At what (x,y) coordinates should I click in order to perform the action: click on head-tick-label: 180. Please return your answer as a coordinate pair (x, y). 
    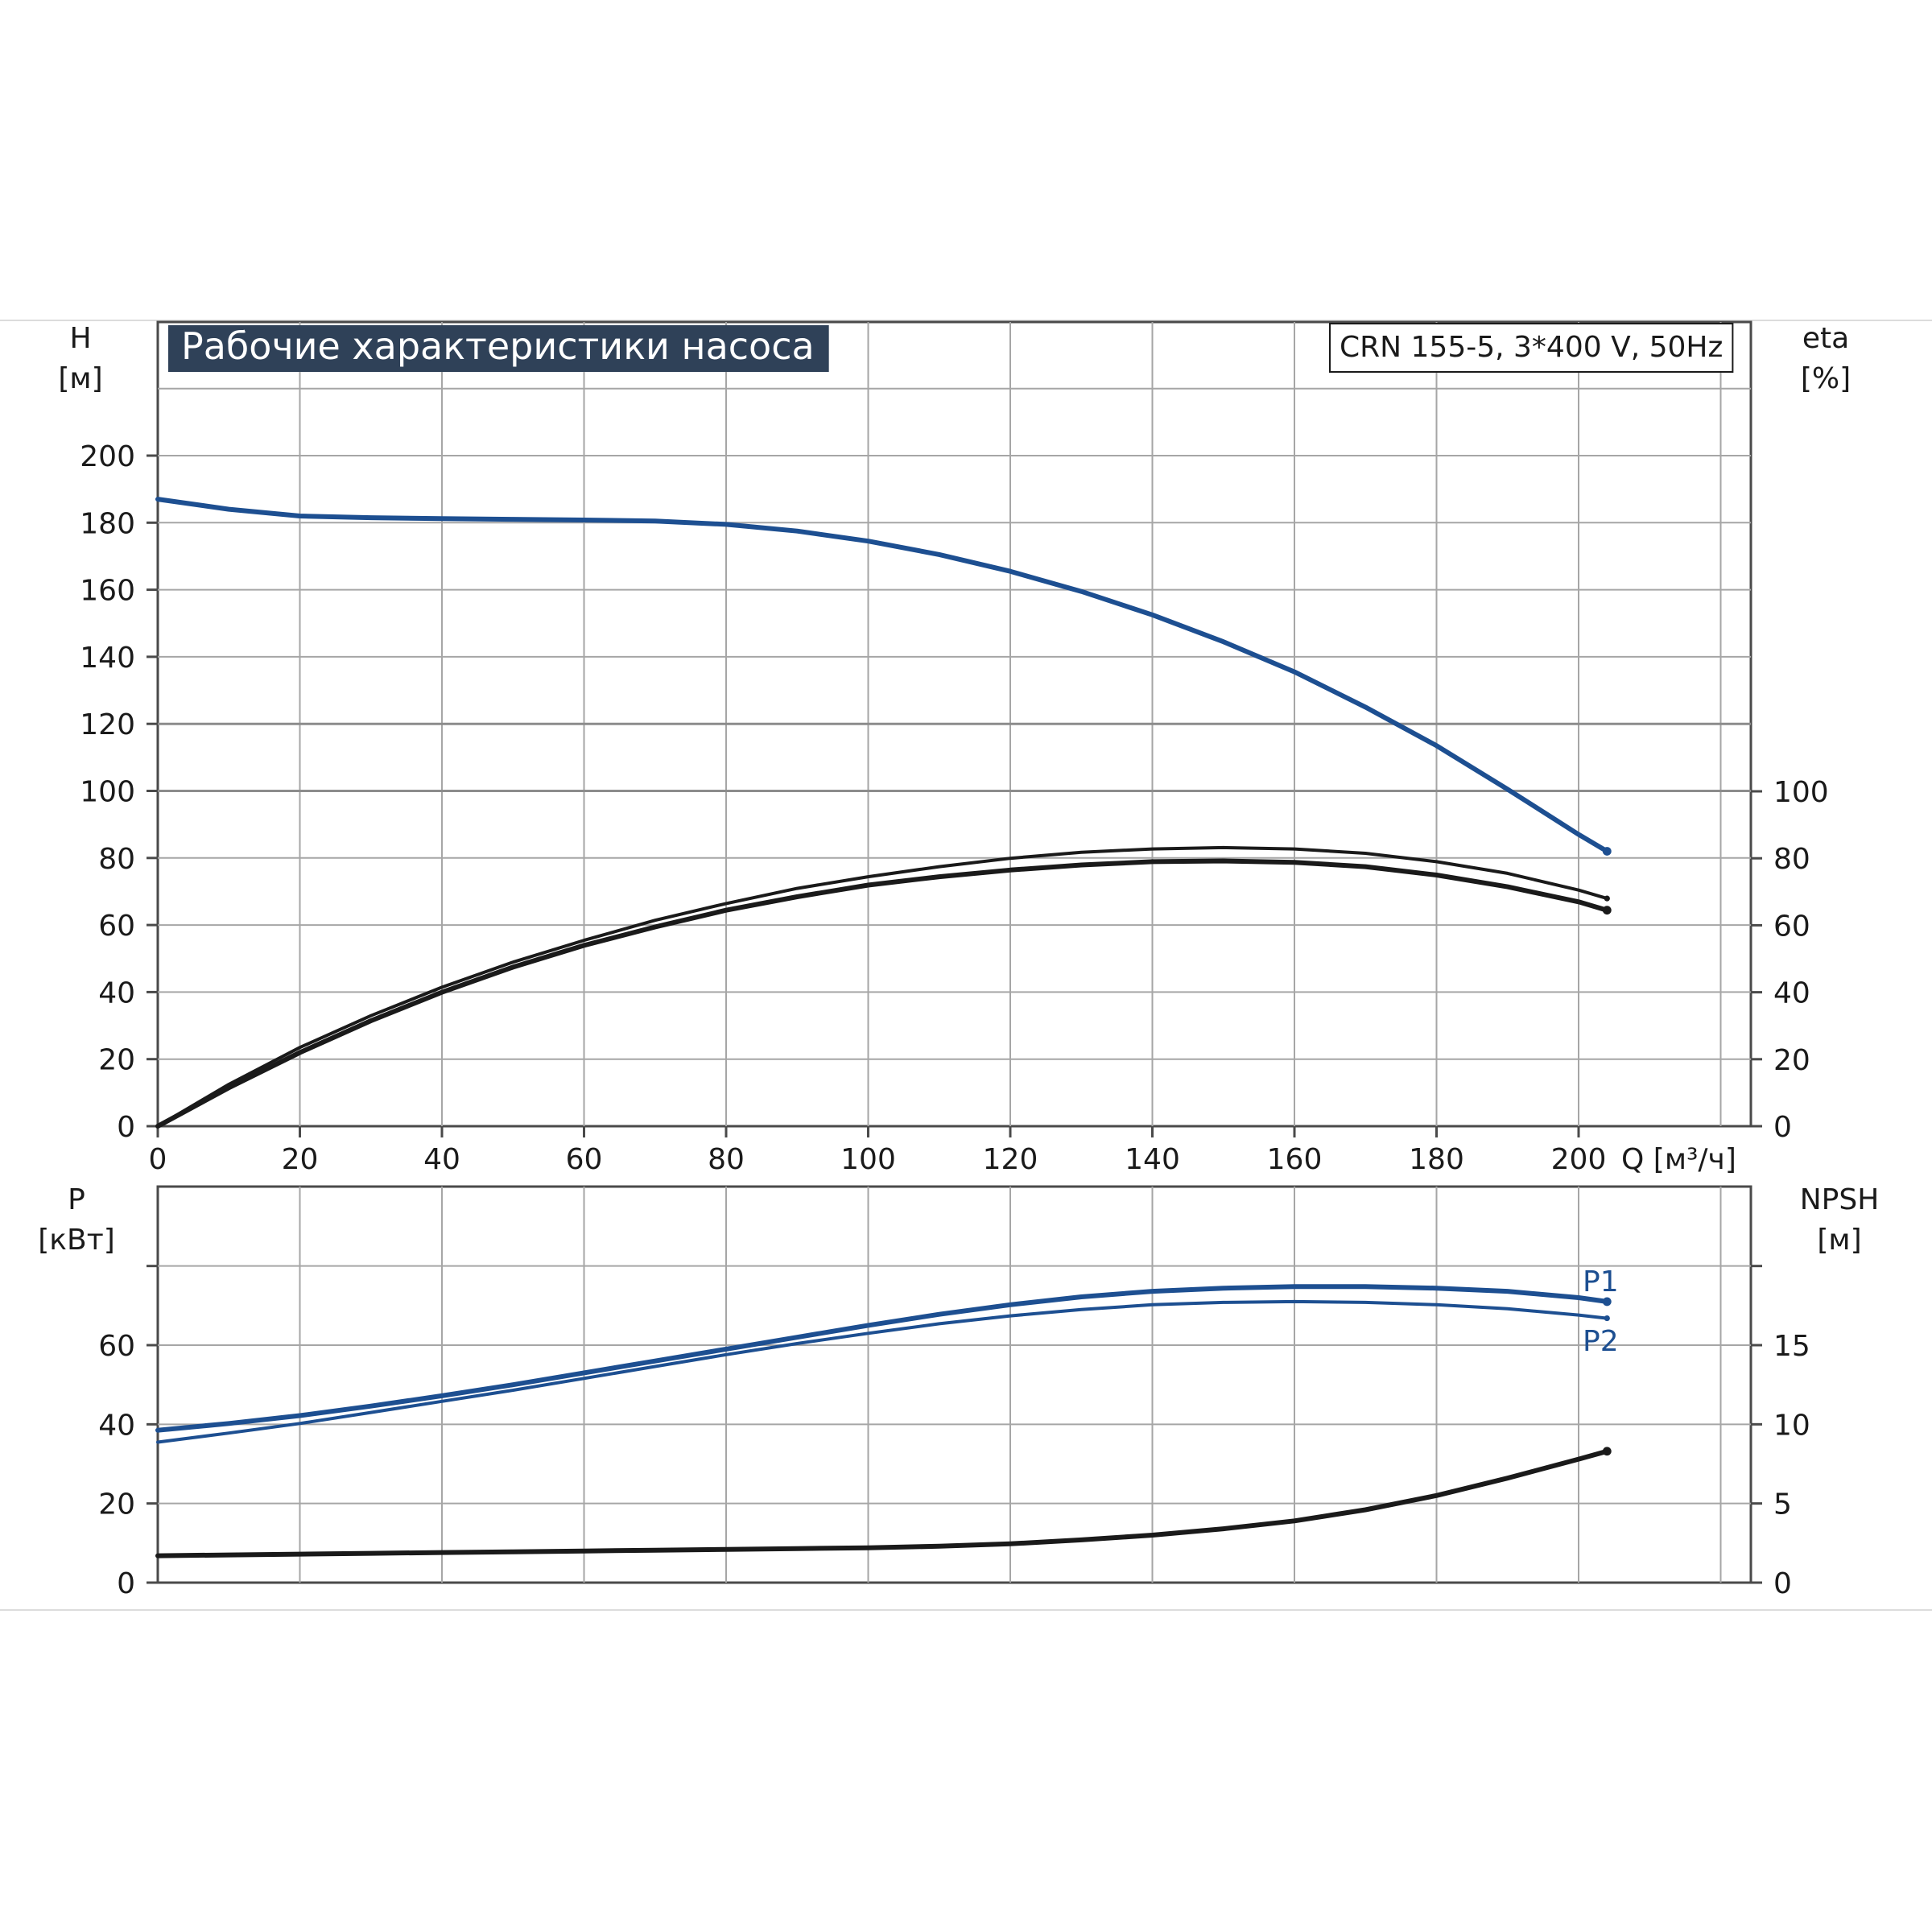
    Looking at the image, I should click on (107, 523).